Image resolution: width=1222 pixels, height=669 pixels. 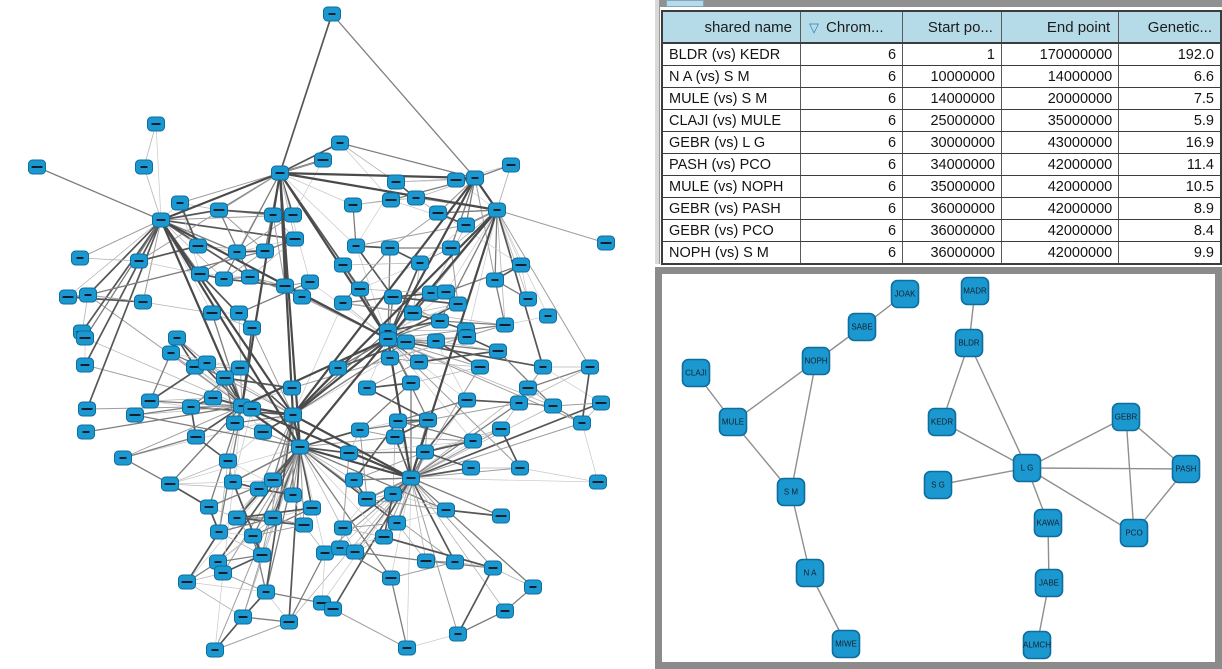 What do you see at coordinates (1060, 54) in the screenshot?
I see `cell-end-point: 170000000` at bounding box center [1060, 54].